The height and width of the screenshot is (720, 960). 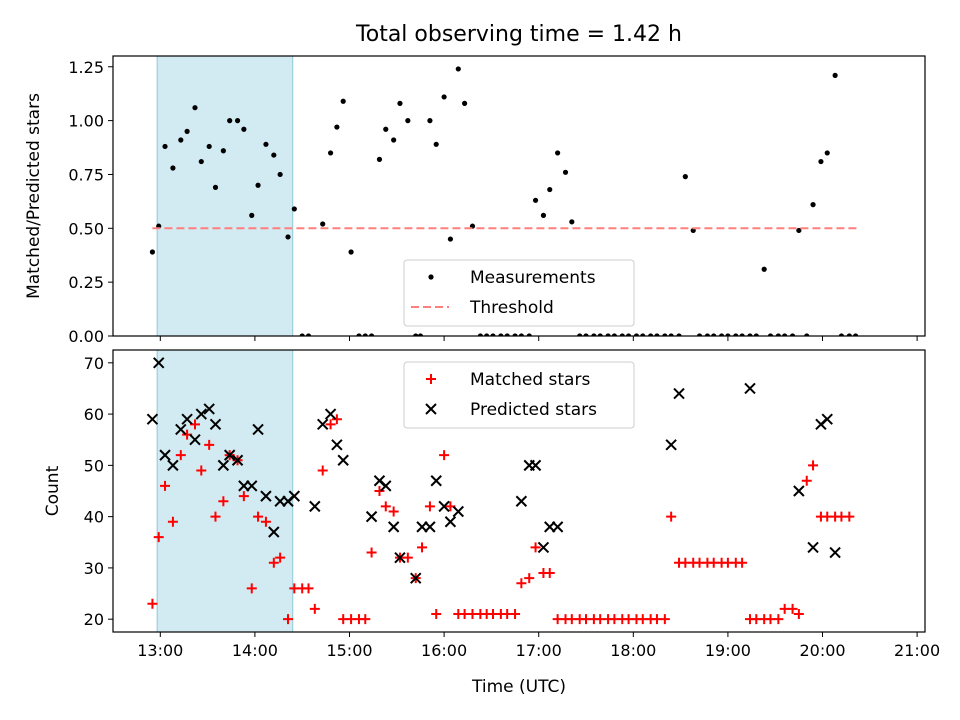 I want to click on legend-marker-dot, so click(x=431, y=277).